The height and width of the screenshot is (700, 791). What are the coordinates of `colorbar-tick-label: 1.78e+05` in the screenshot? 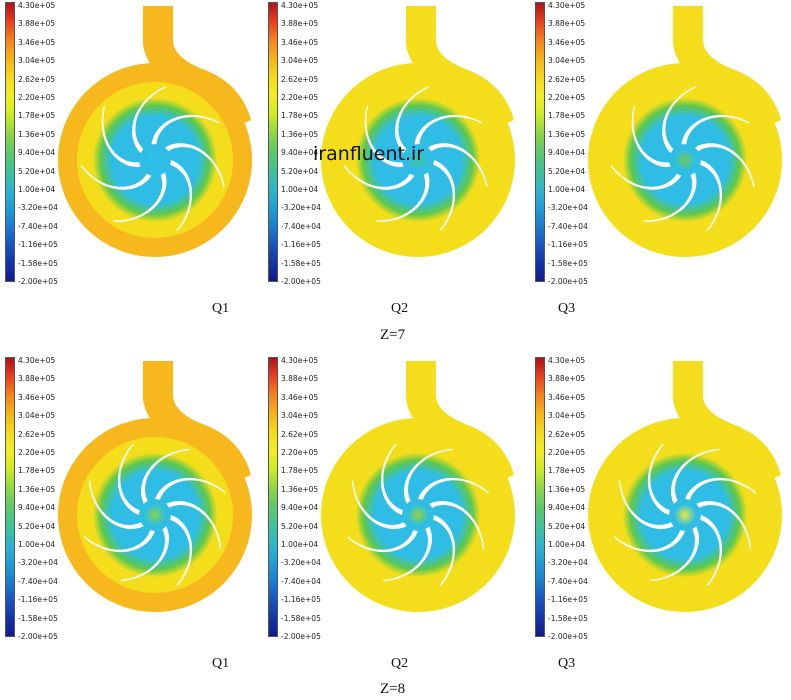 It's located at (300, 116).